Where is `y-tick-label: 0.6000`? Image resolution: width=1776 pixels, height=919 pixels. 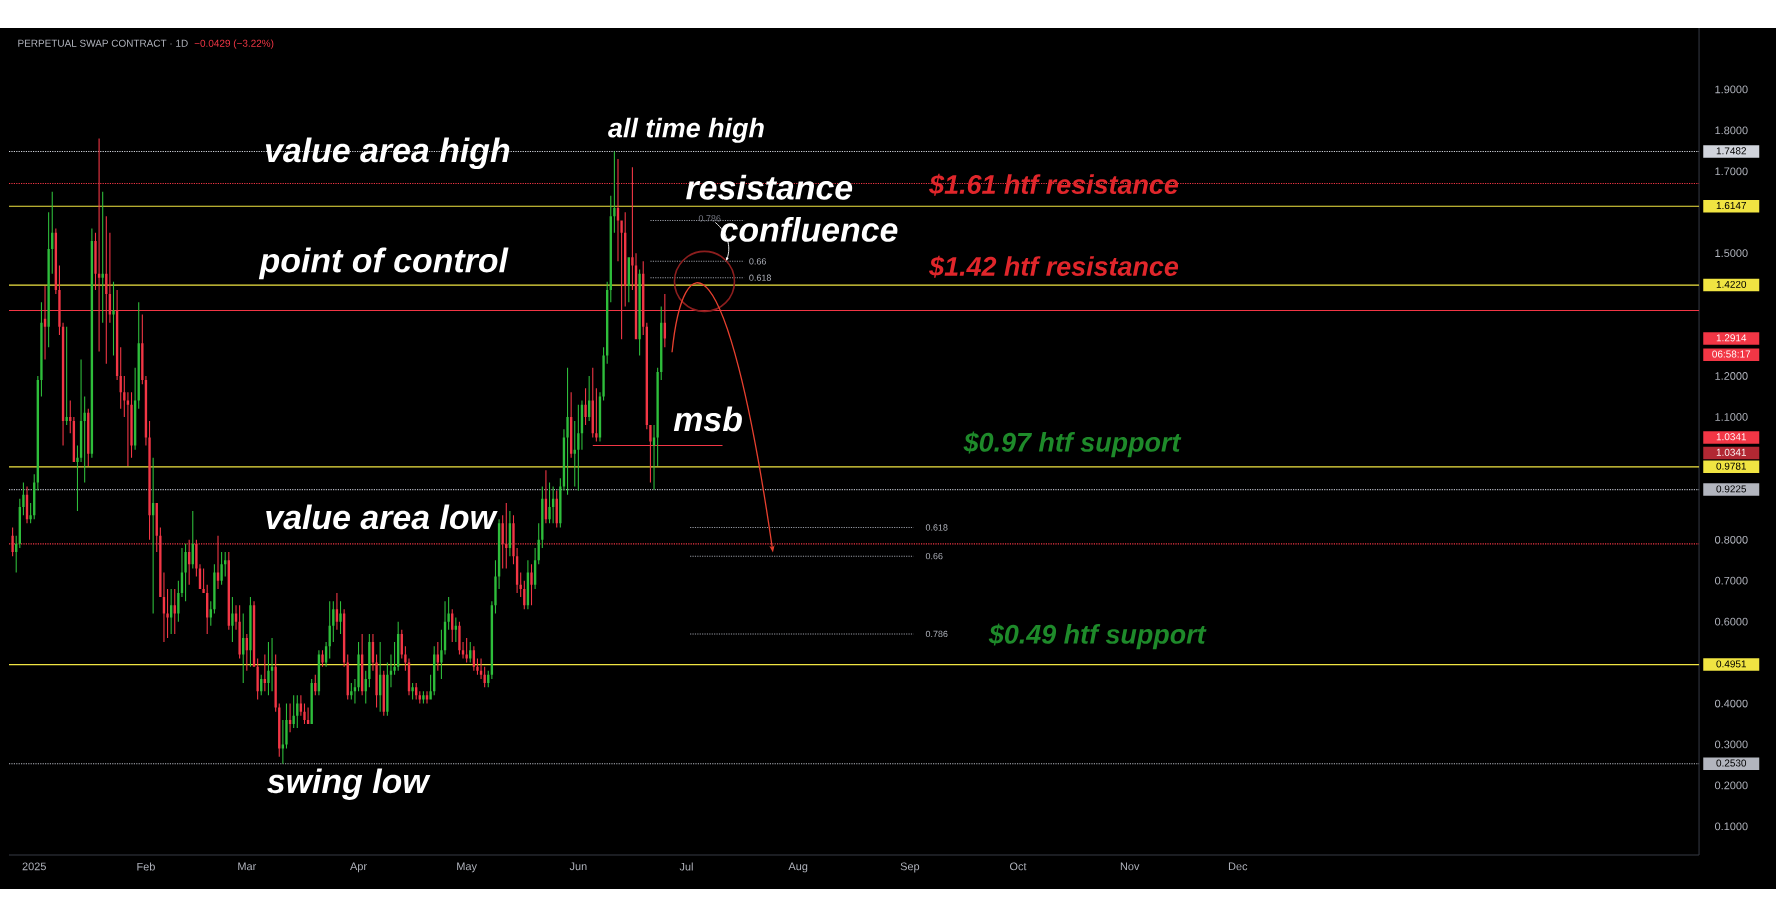 y-tick-label: 0.6000 is located at coordinates (1731, 621).